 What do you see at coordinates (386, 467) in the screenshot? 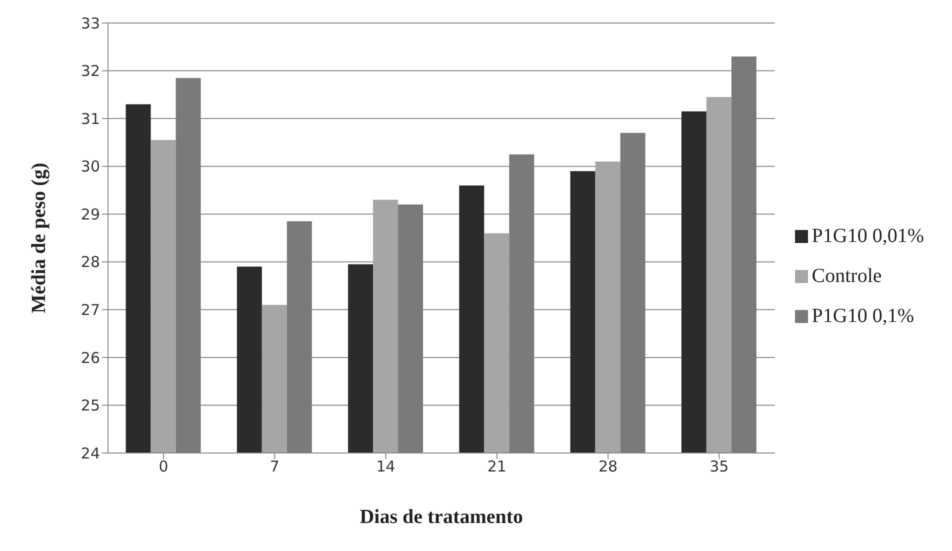
I see `x-tick-label: 14` at bounding box center [386, 467].